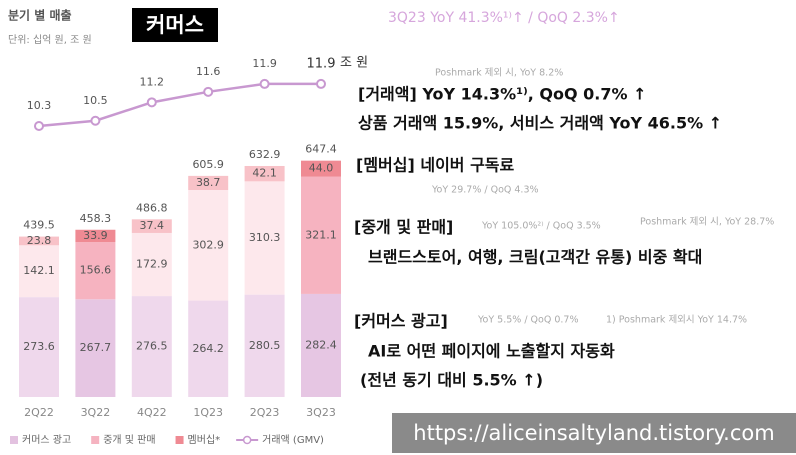 This screenshot has height=455, width=796. Describe the element at coordinates (535, 257) in the screenshot. I see `note: 브랜드스토어, 여행, 크림(고객간 유통) 비중 확대` at that location.